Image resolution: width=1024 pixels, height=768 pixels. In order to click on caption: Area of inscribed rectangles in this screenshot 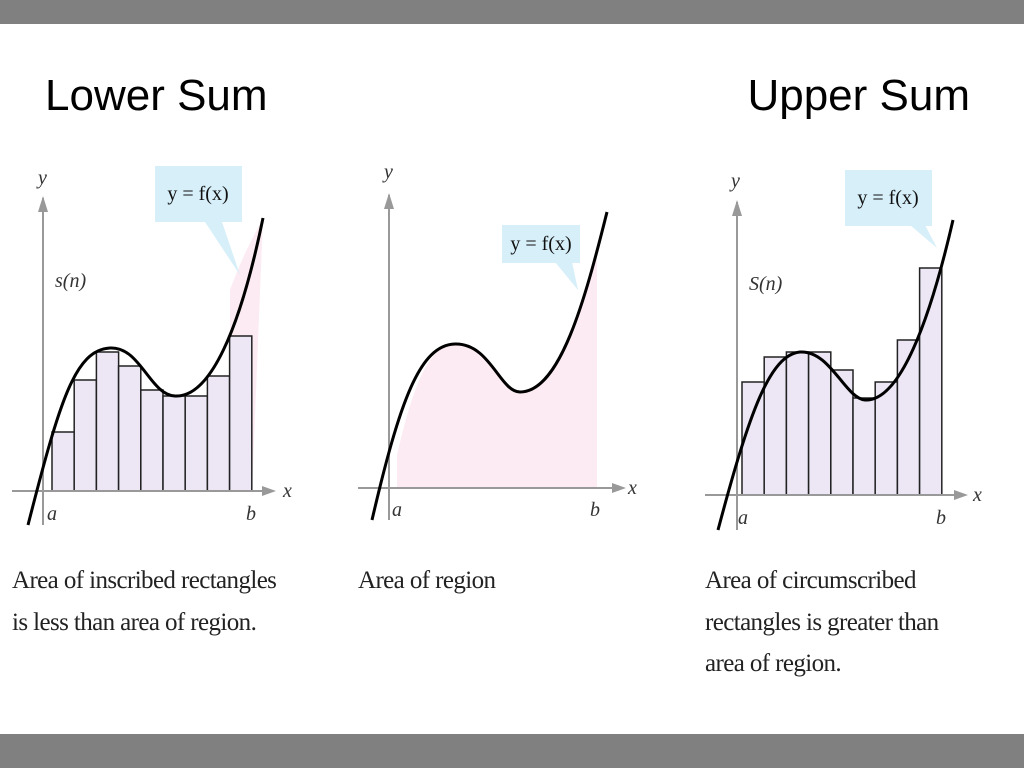, I will do `click(144, 580)`.